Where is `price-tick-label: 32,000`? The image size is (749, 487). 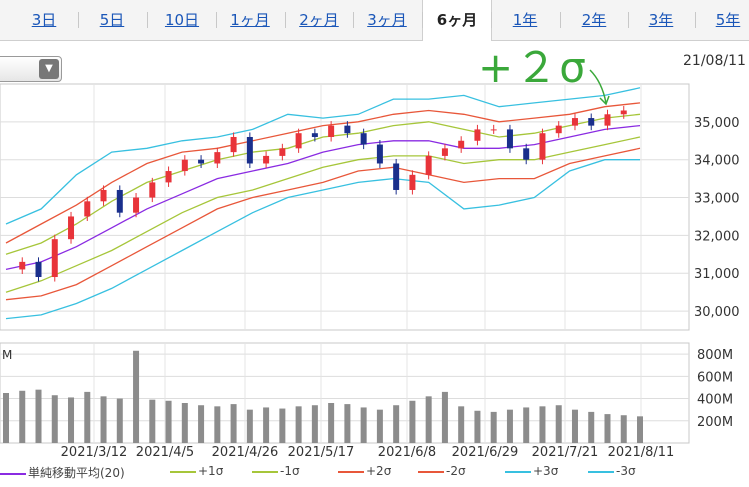
price-tick-label: 32,000 is located at coordinates (717, 236).